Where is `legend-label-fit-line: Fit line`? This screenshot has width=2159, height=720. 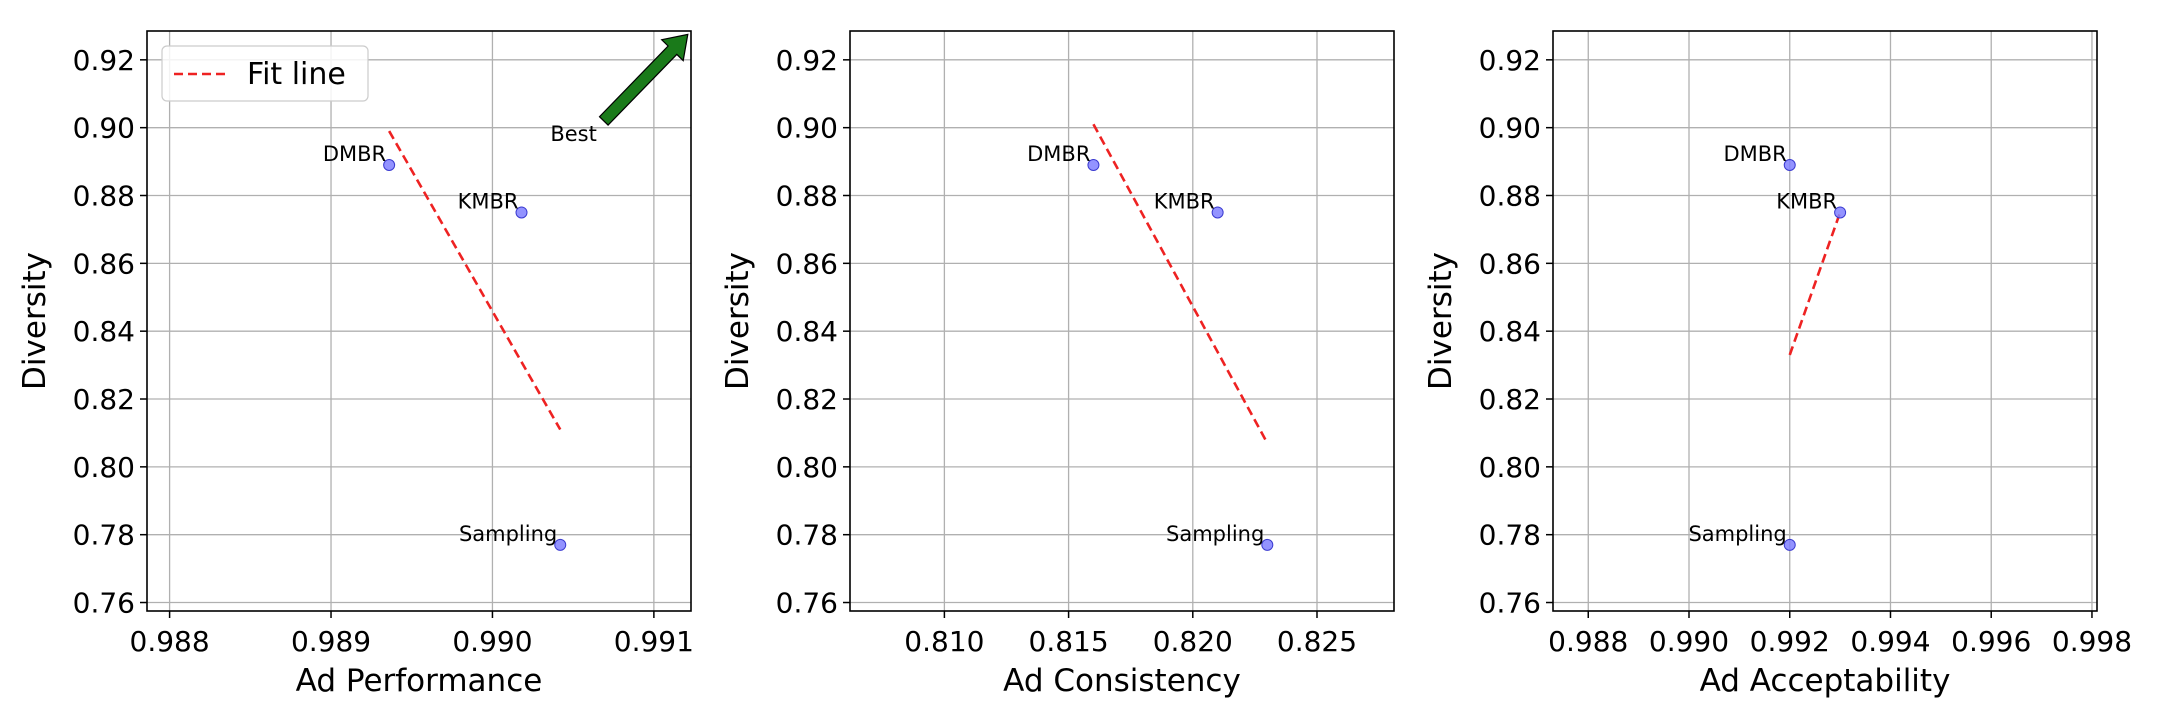
legend-label-fit-line: Fit line is located at coordinates (296, 74).